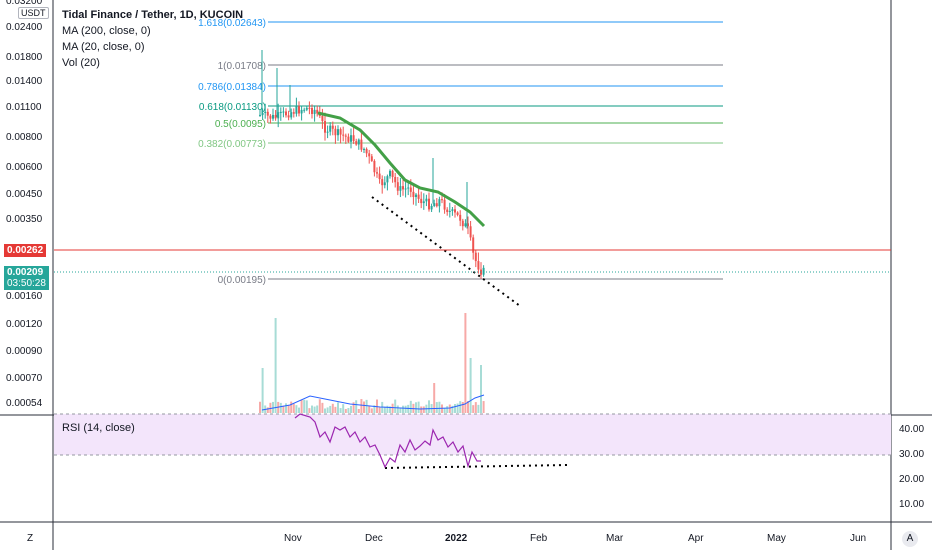  What do you see at coordinates (153, 15) in the screenshot?
I see `symbol-title: Tidal Finance / Tether, 1D, KUCOIN` at bounding box center [153, 15].